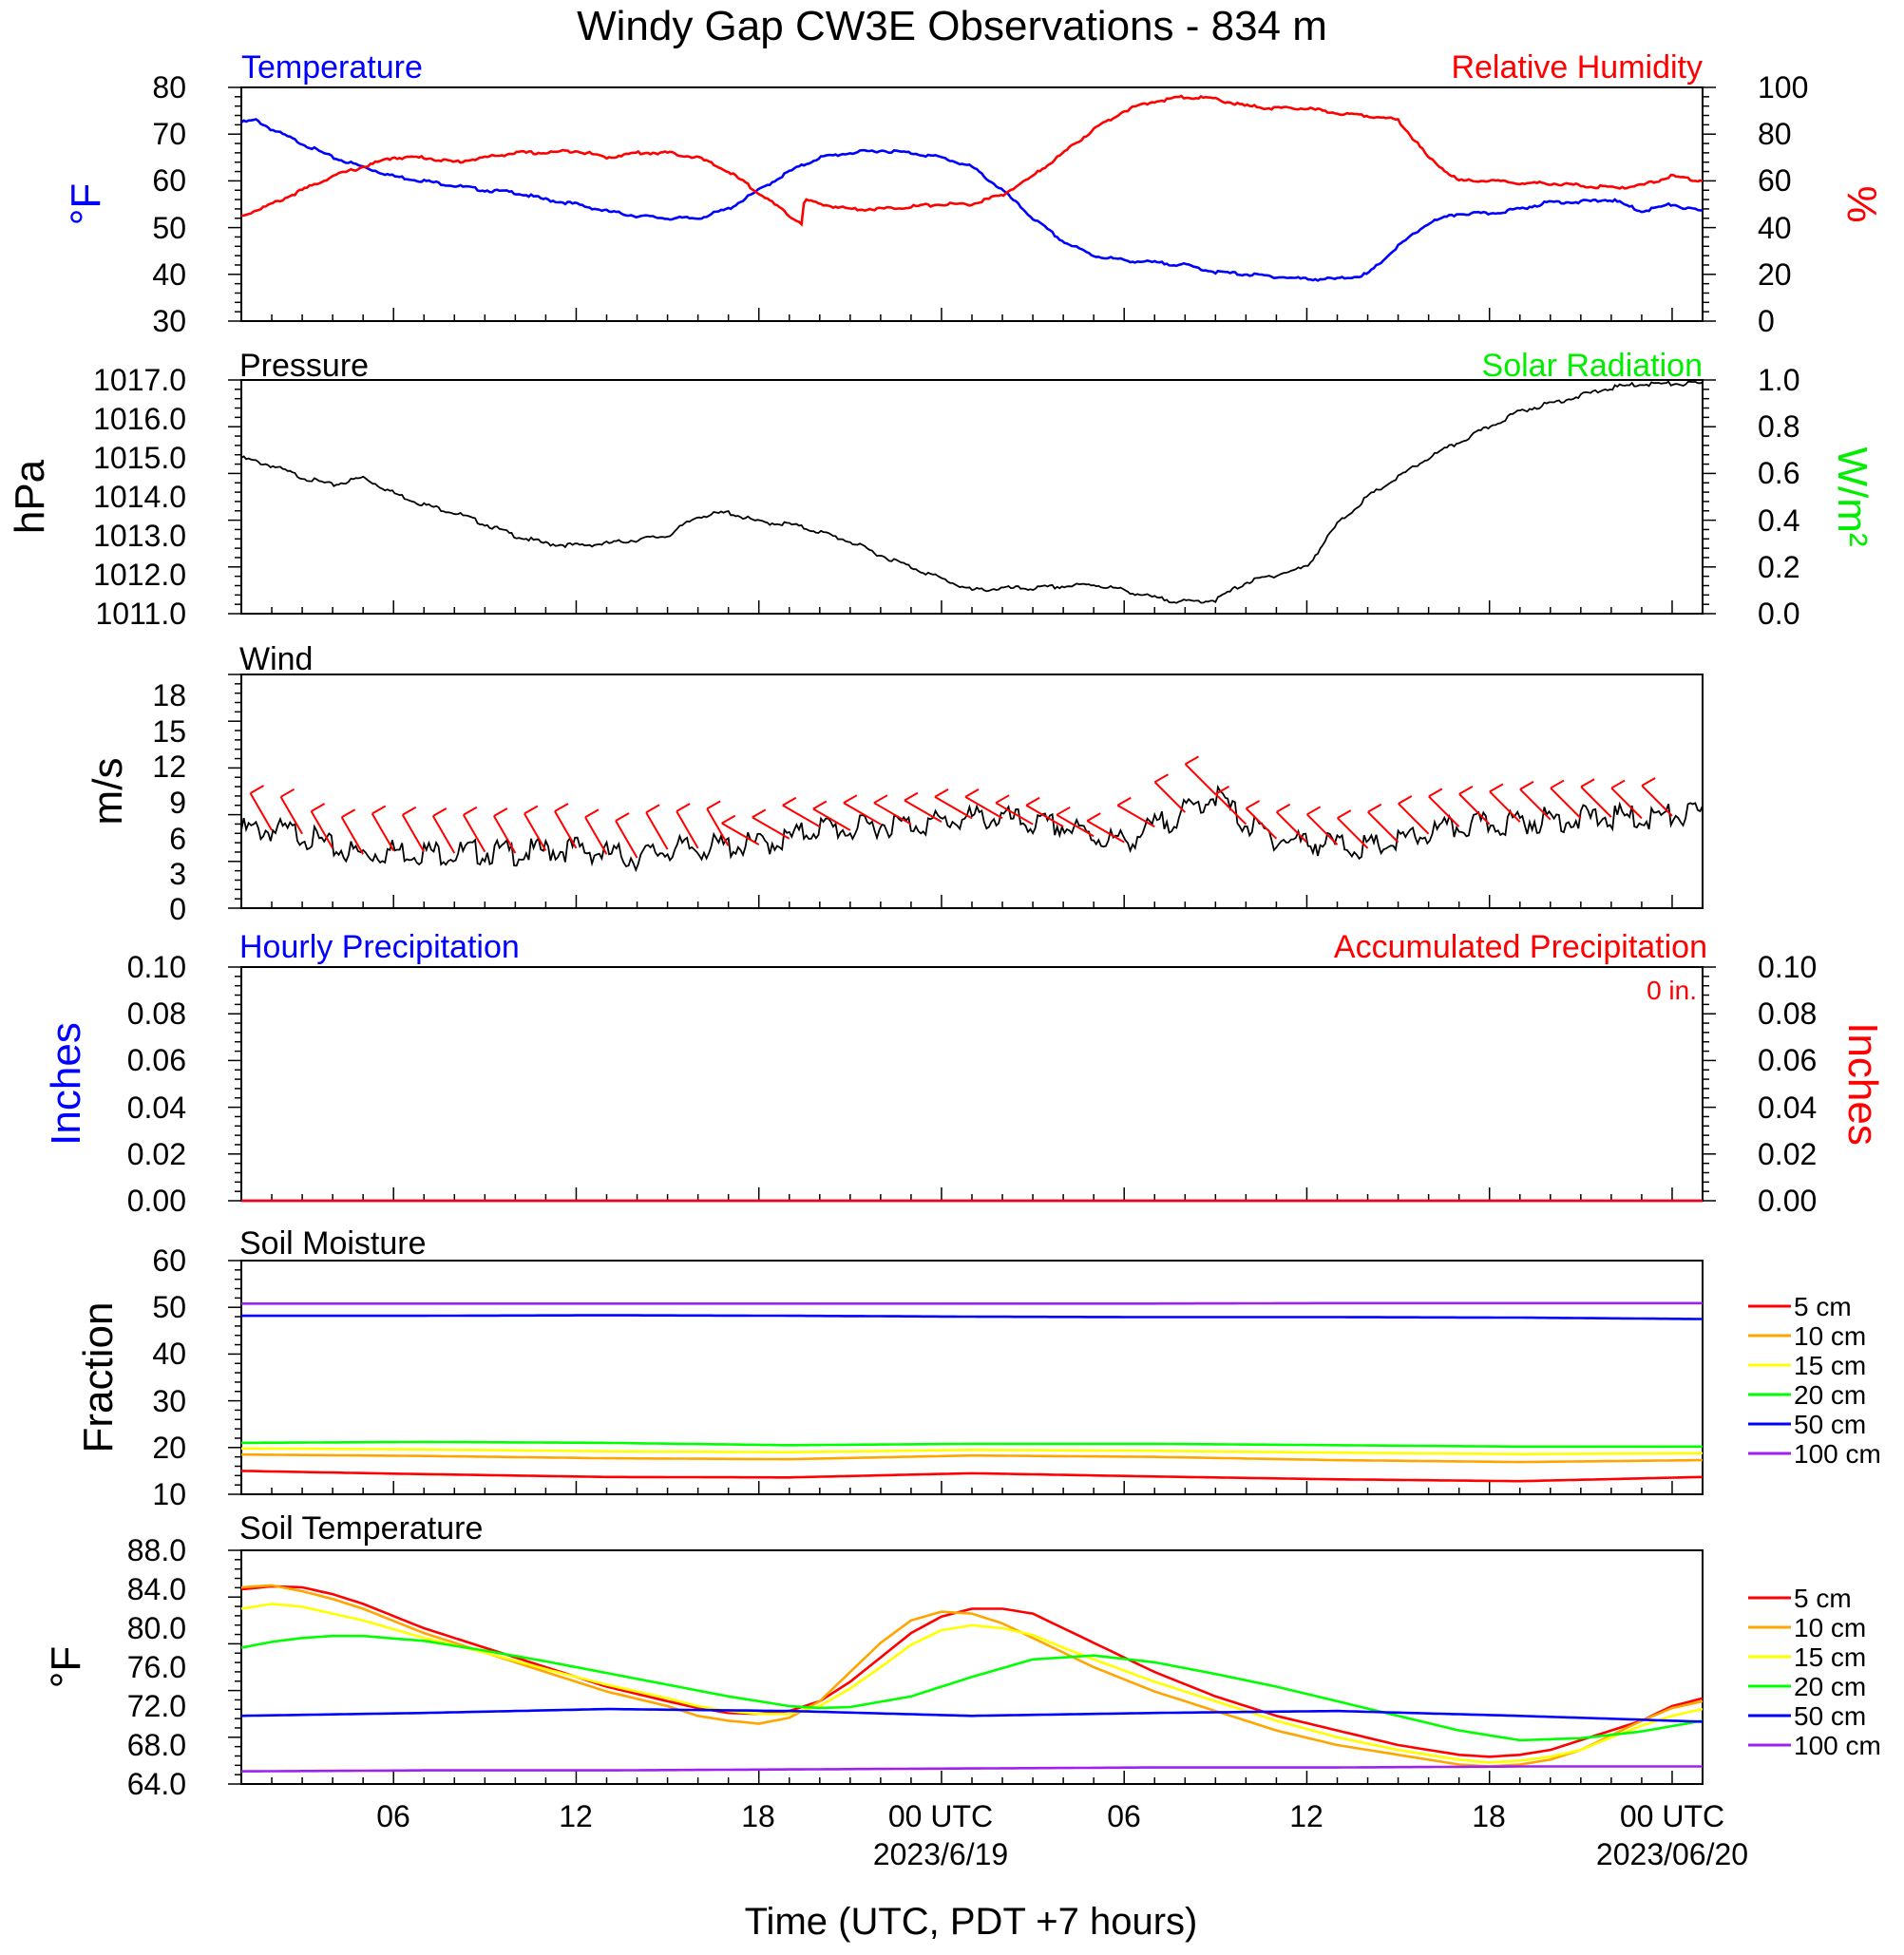  I want to click on pressure-frame, so click(972, 497).